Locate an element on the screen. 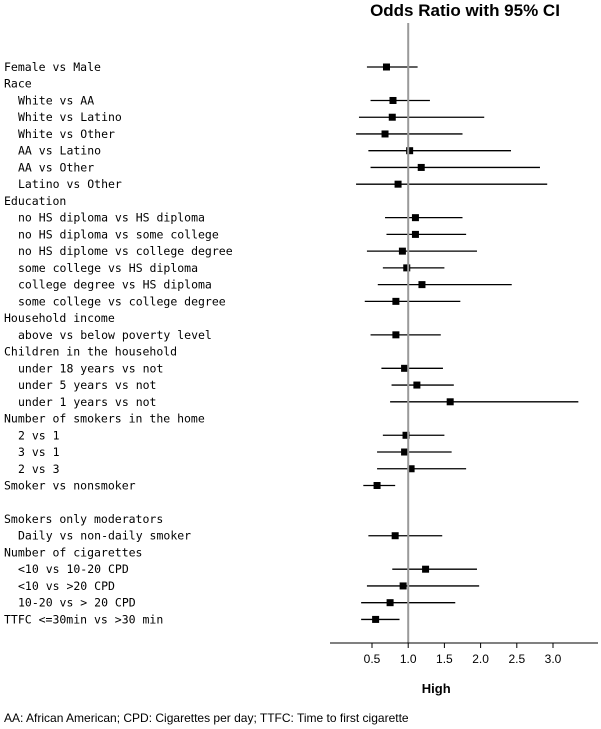 Image resolution: width=601 pixels, height=729 pixels. row-label: no HS diplome vs college degree is located at coordinates (125, 251).